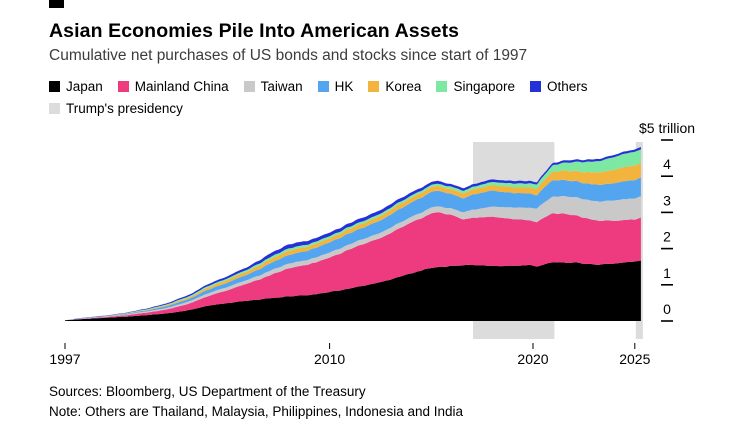 The height and width of the screenshot is (439, 730). Describe the element at coordinates (667, 128) in the screenshot. I see `y-axis-label: $5 trillion` at that location.